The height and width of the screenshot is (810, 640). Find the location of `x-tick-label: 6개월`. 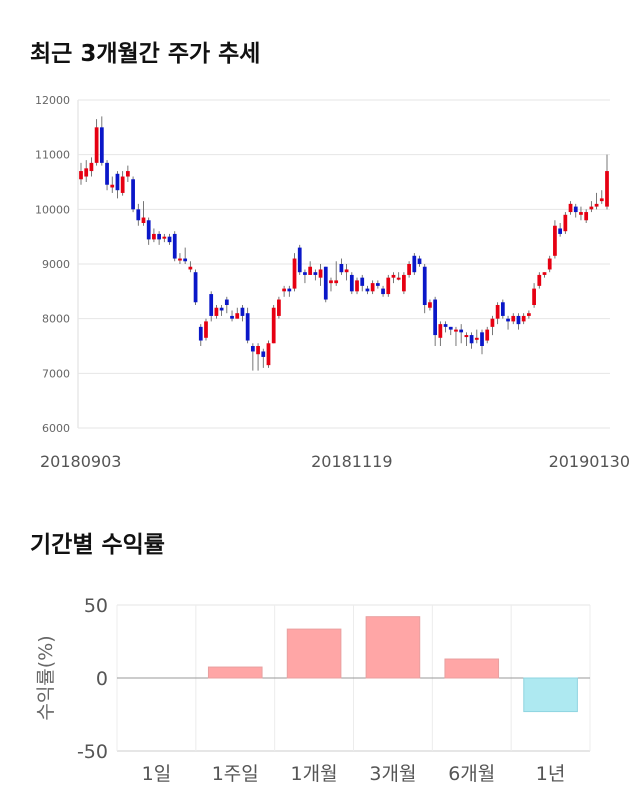

x-tick-label: 6개월 is located at coordinates (471, 774).